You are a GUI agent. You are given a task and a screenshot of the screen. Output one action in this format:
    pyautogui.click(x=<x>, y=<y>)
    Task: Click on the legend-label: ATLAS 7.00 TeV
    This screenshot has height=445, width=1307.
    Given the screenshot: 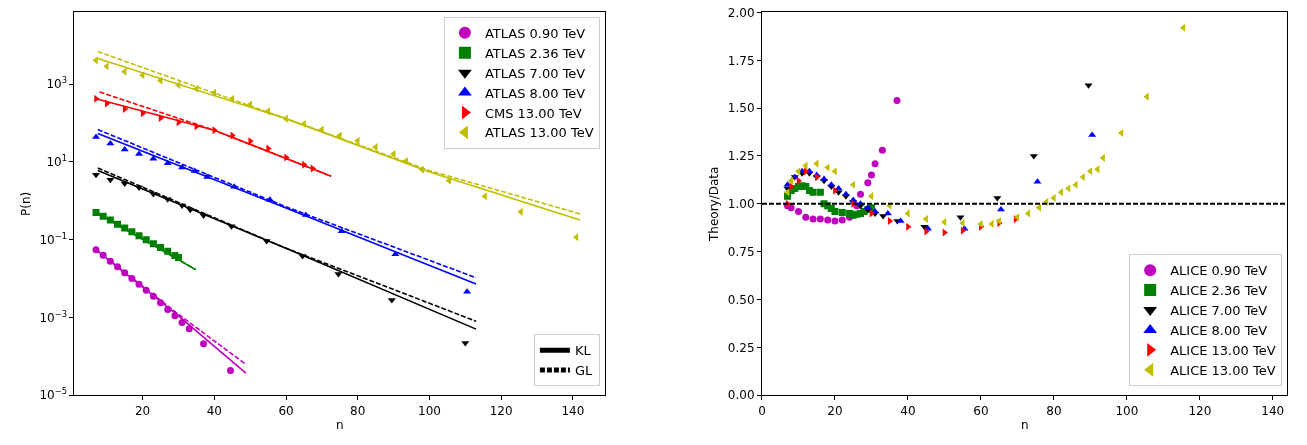 What is the action you would take?
    pyautogui.click(x=535, y=73)
    